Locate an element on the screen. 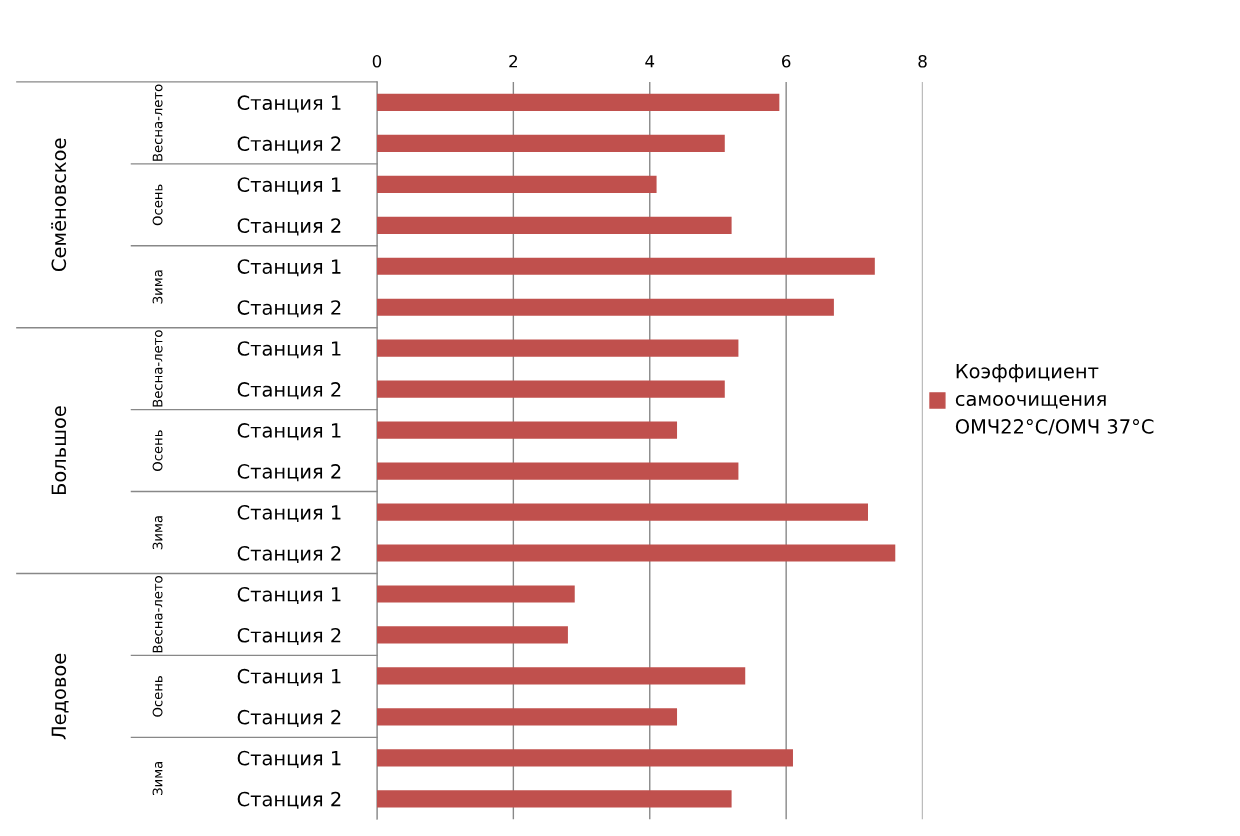 The width and height of the screenshot is (1240, 836). legend-label: Коэффициент самоочищения ОМЧ22°C/ОМЧ 37°C is located at coordinates (1054, 399).